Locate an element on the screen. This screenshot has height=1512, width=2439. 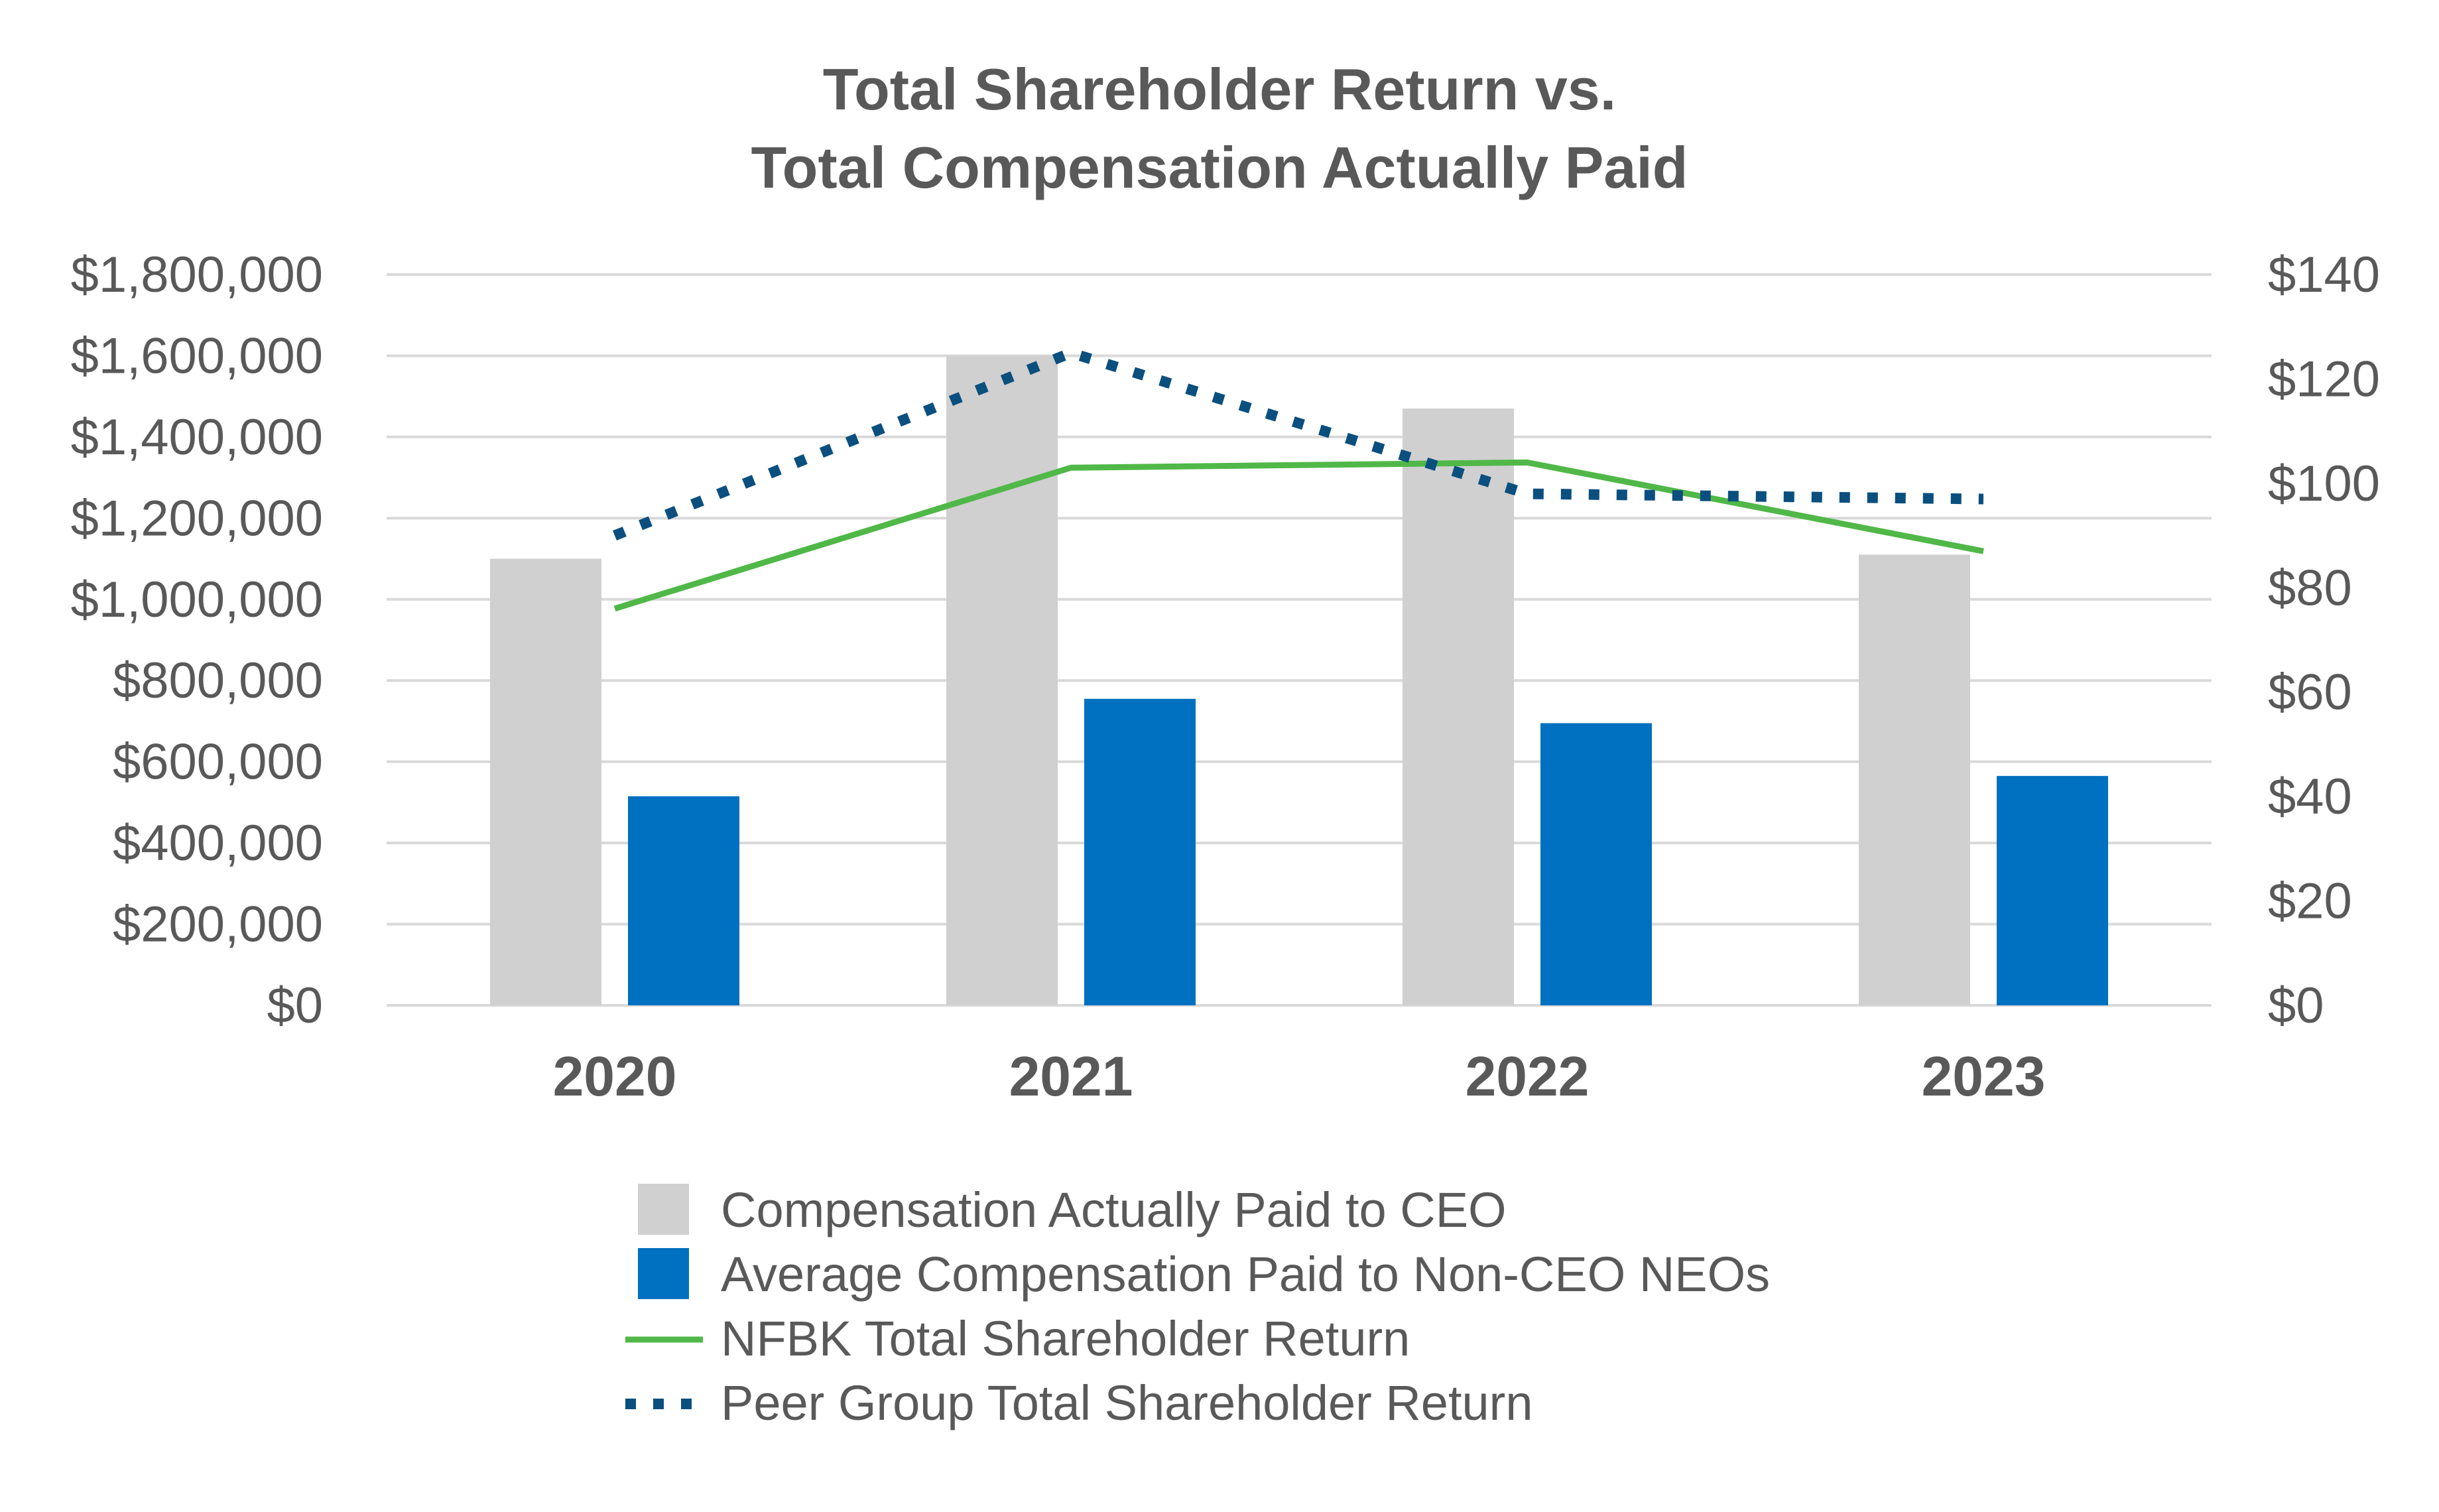
right-tick-label: $120 is located at coordinates (2324, 379).